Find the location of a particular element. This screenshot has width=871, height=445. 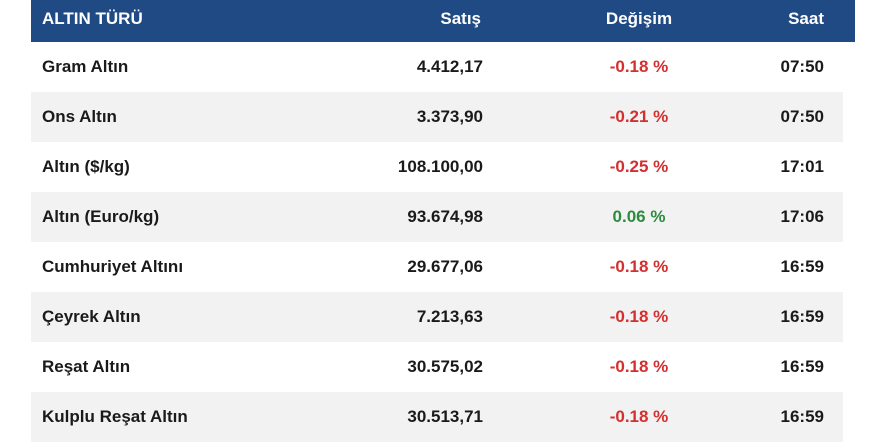

row-time: 17:01 is located at coordinates (802, 166).